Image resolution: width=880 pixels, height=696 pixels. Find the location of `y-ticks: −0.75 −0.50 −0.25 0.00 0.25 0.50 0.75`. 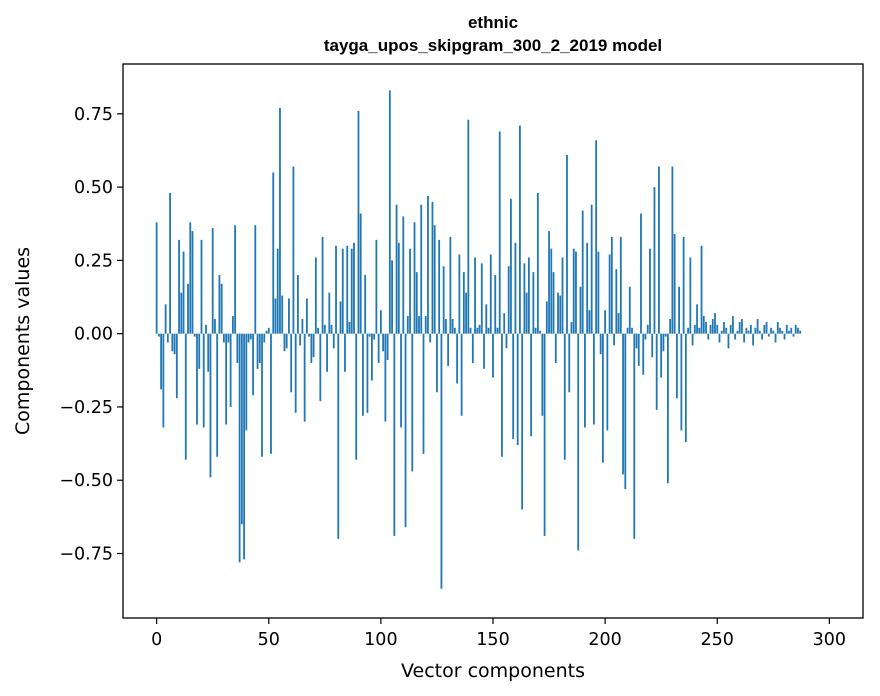

y-ticks: −0.75 −0.50 −0.25 0.00 0.25 0.50 0.75 is located at coordinates (91, 335).